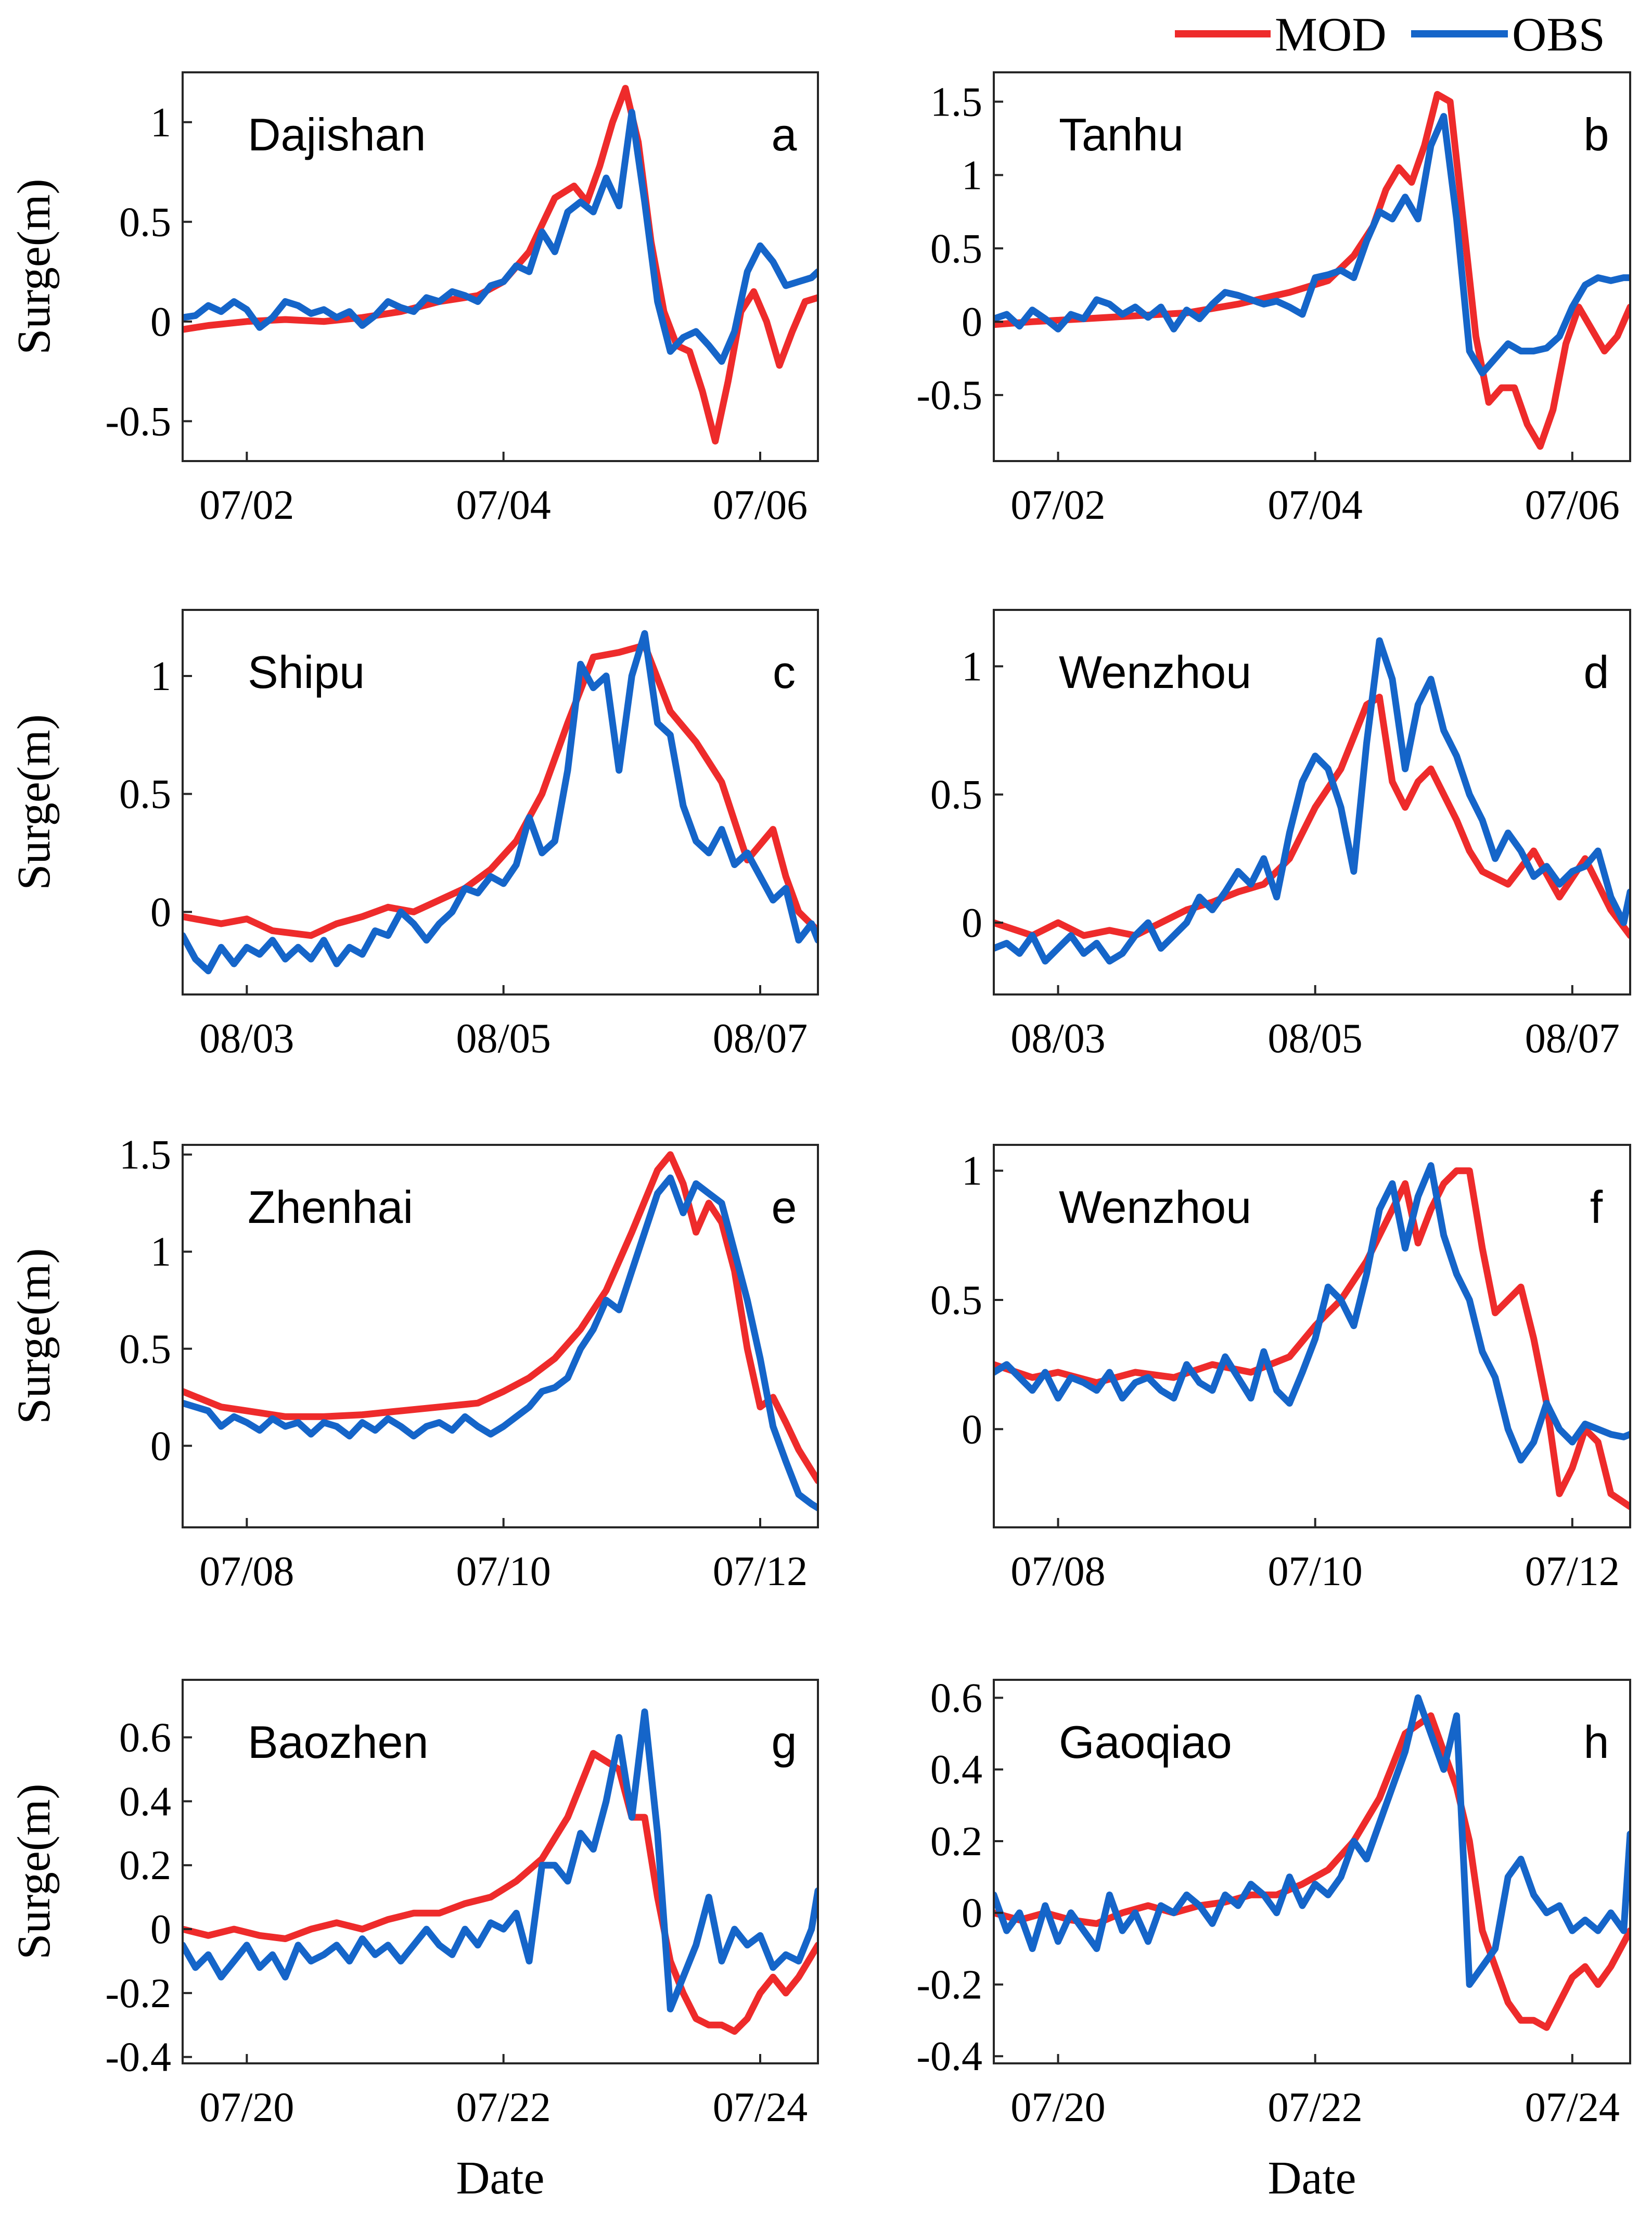  What do you see at coordinates (500, 237) in the screenshot?
I see `series-obs-a` at bounding box center [500, 237].